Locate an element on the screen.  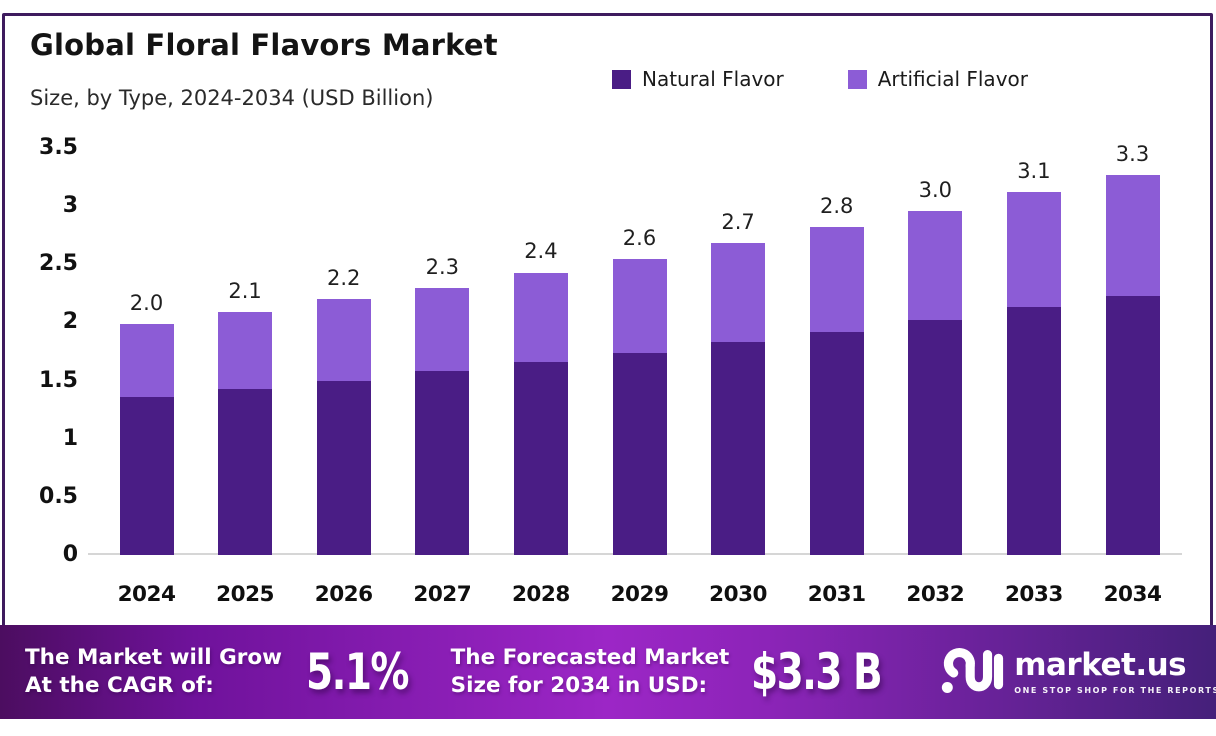
x-axis-label-2034: 2034 is located at coordinates (1132, 594).